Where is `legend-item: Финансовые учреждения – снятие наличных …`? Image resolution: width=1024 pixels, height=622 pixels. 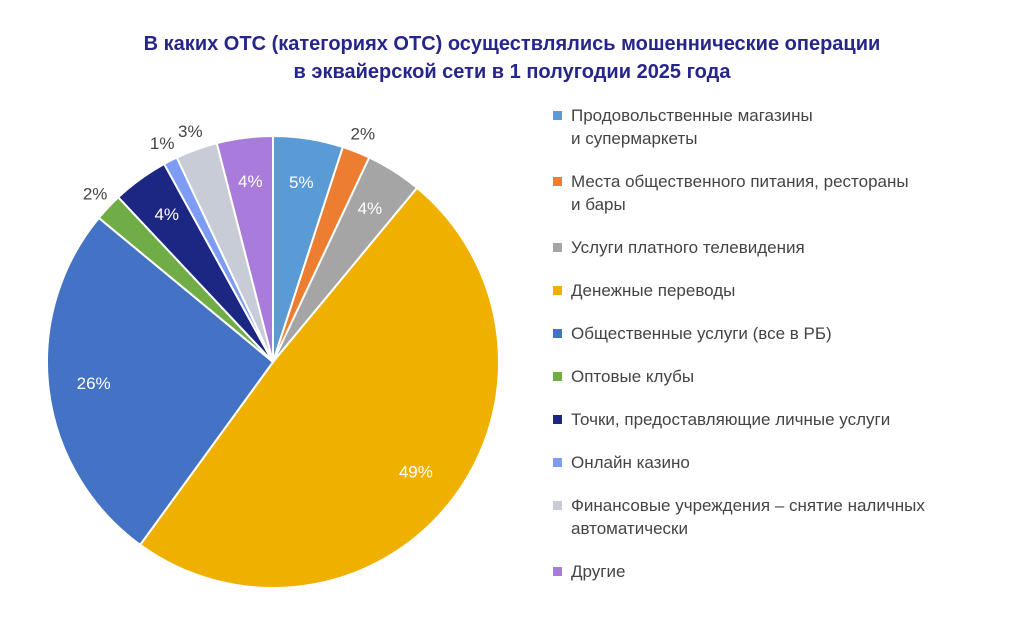 legend-item: Финансовые учреждения – снятие наличных … is located at coordinates (783, 517).